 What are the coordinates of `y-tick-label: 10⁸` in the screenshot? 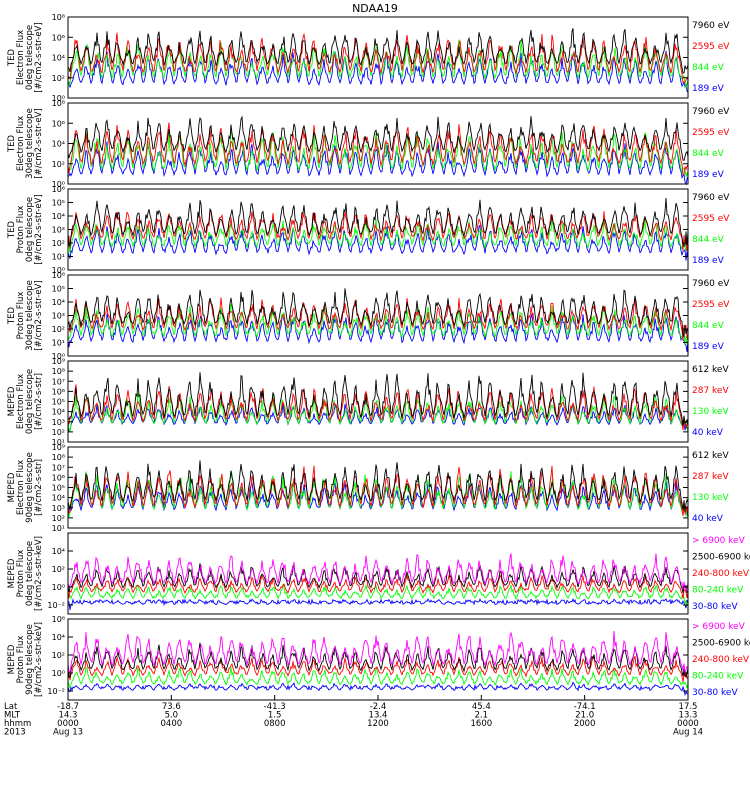 It's located at (58, 457).